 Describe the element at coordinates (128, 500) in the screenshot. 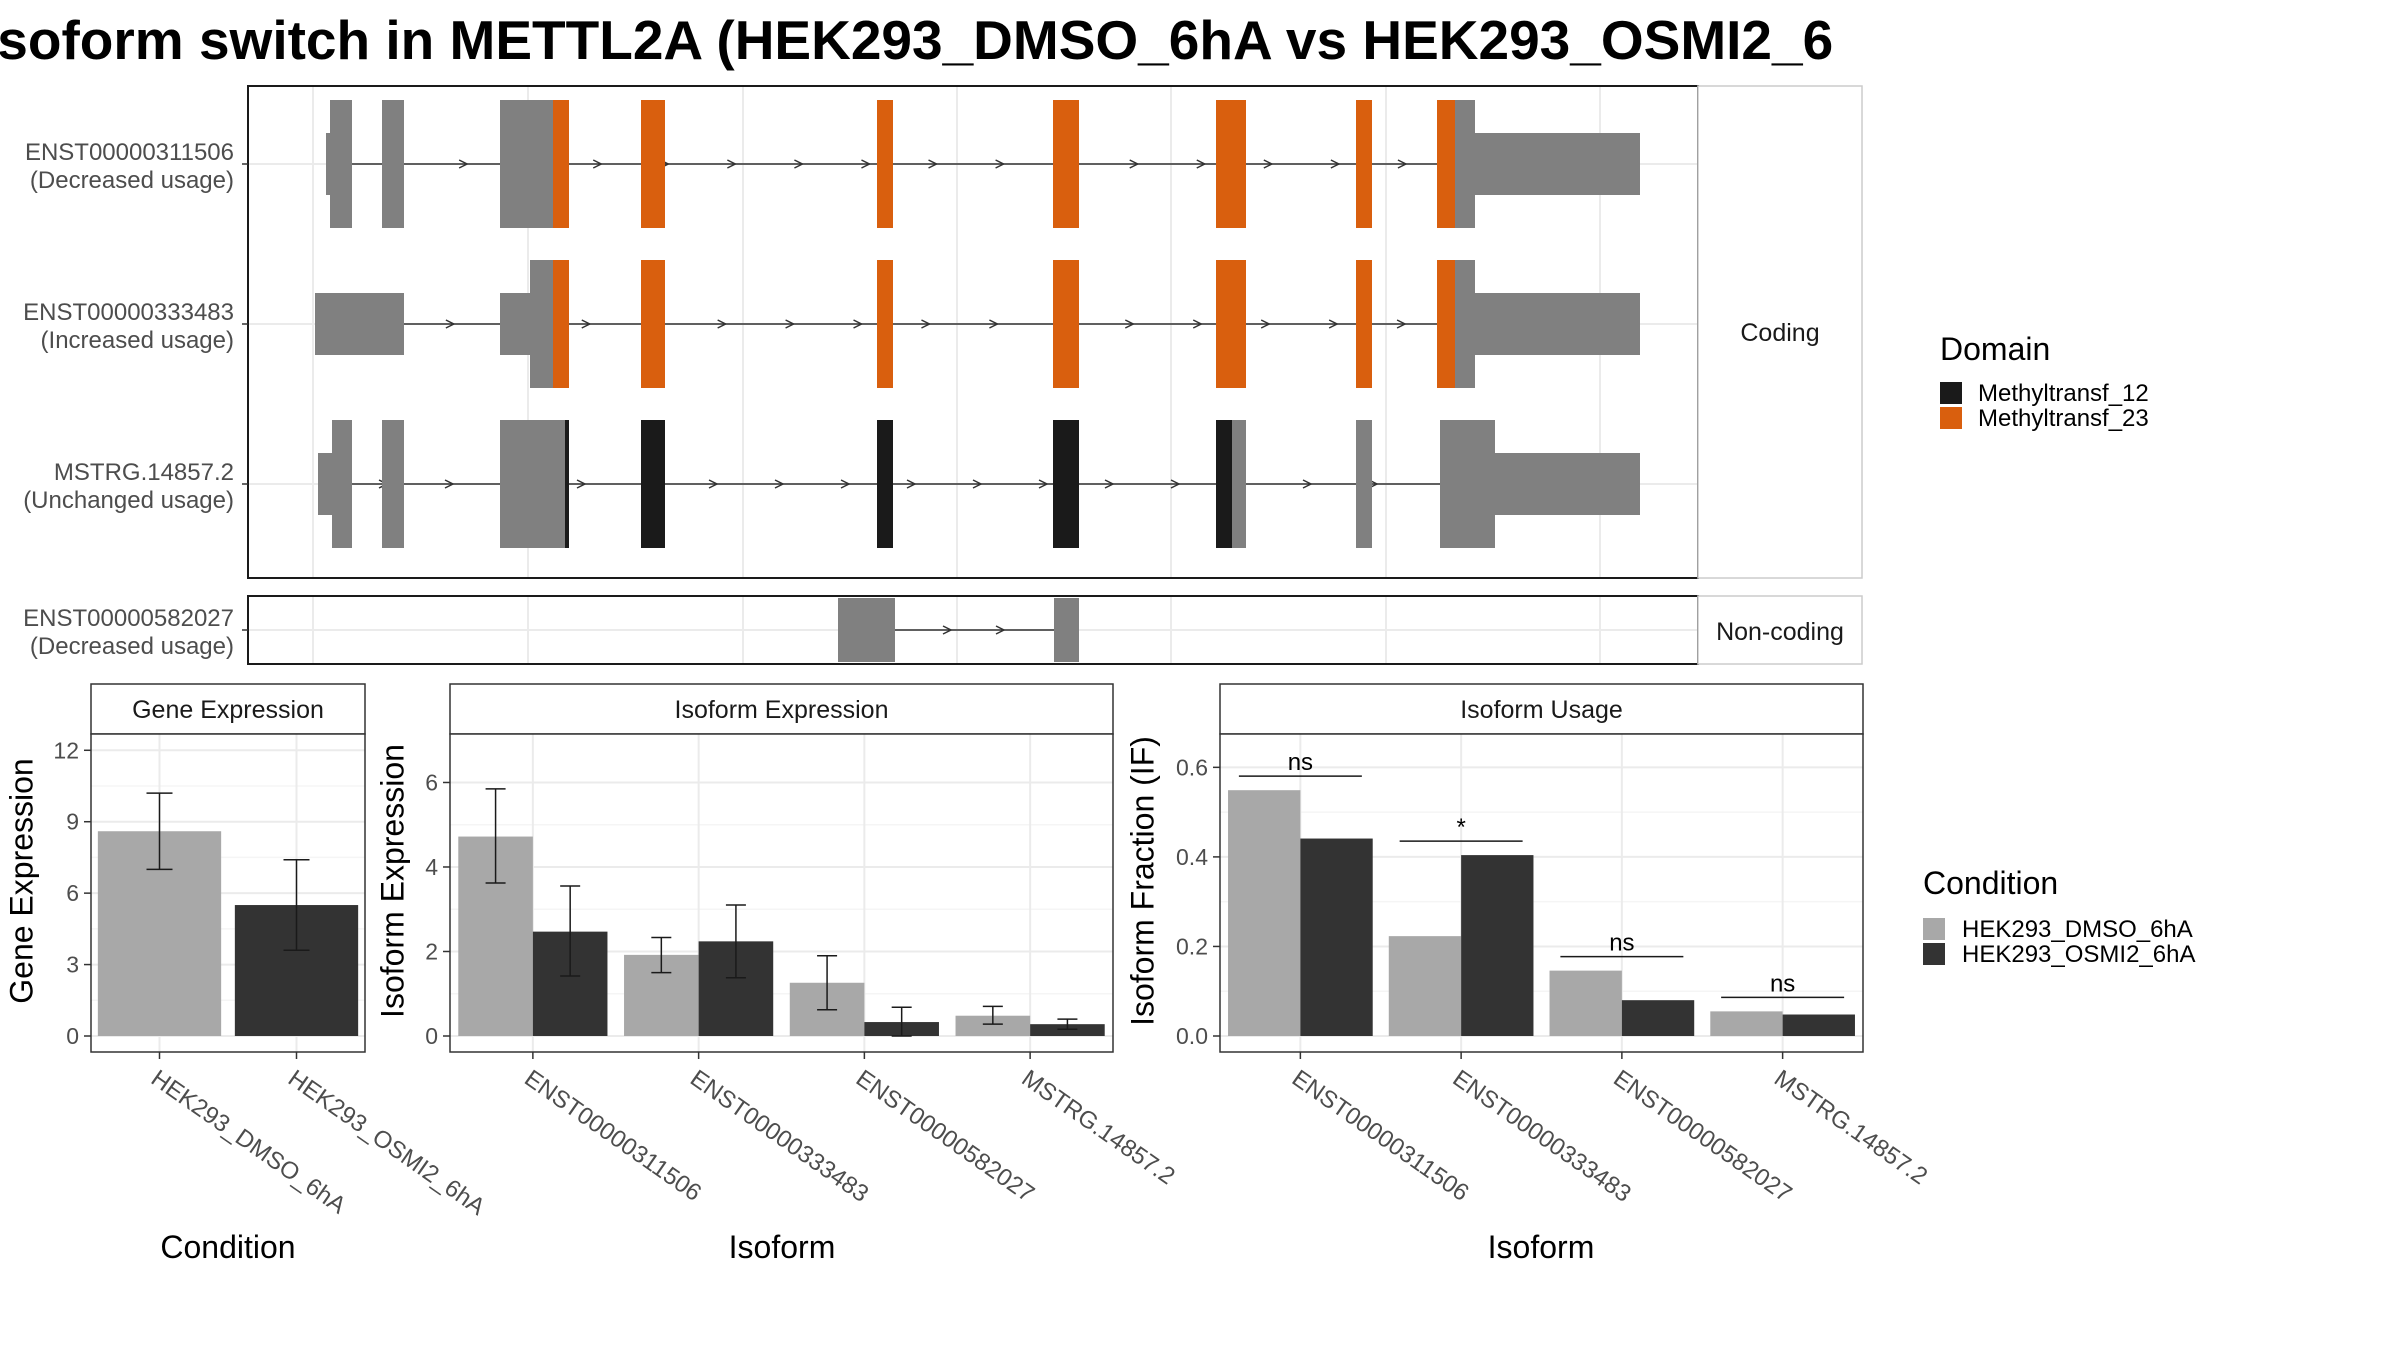

I see `isoform-label-usage: (Unchanged usage)` at that location.